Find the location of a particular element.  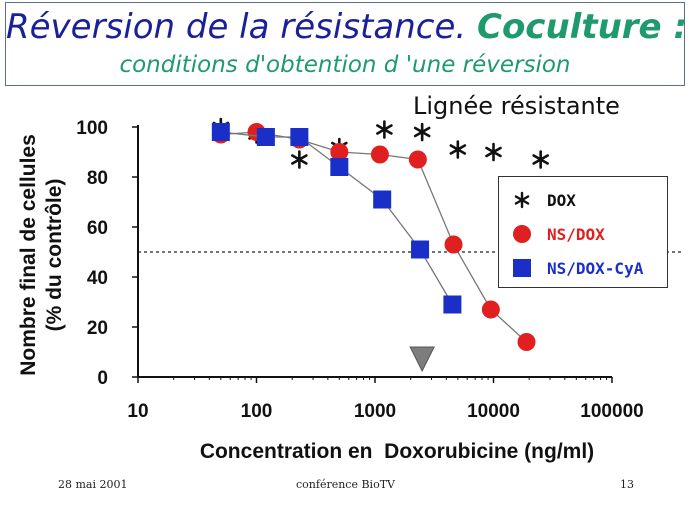

x-tick-label: 10 is located at coordinates (137, 411).